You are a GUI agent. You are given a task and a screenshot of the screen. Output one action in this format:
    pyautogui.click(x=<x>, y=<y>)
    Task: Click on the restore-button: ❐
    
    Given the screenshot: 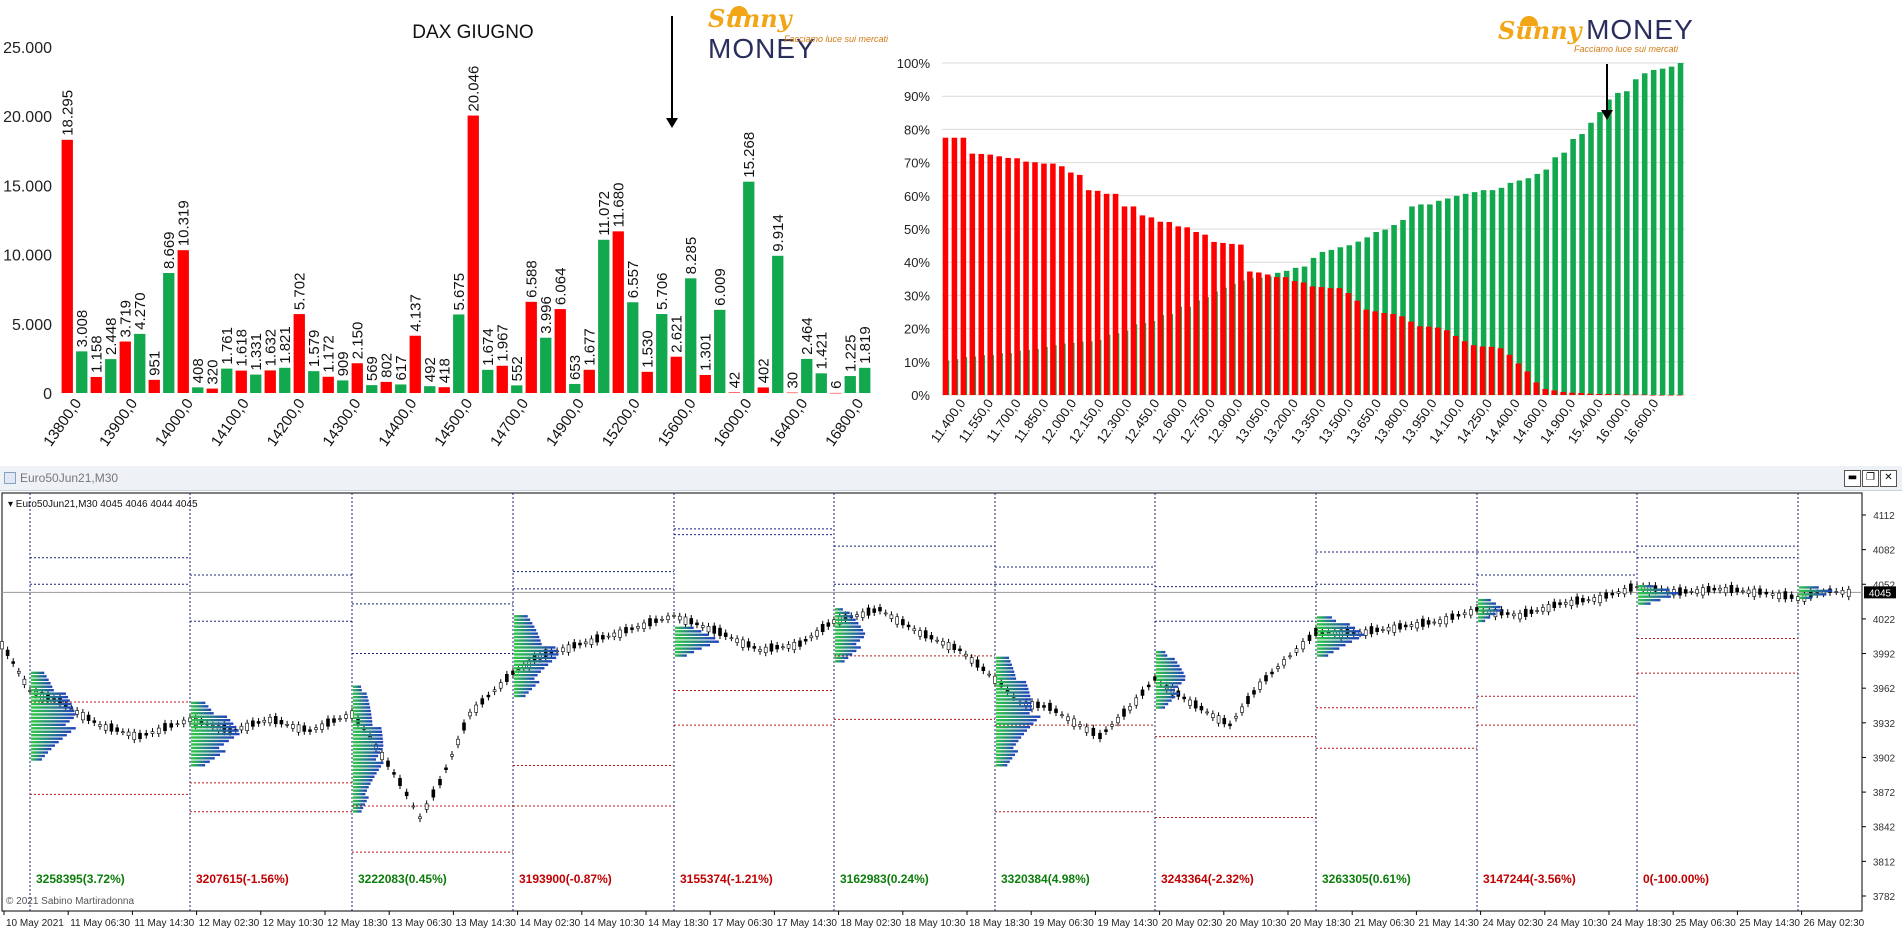 What is the action you would take?
    pyautogui.click(x=1870, y=478)
    